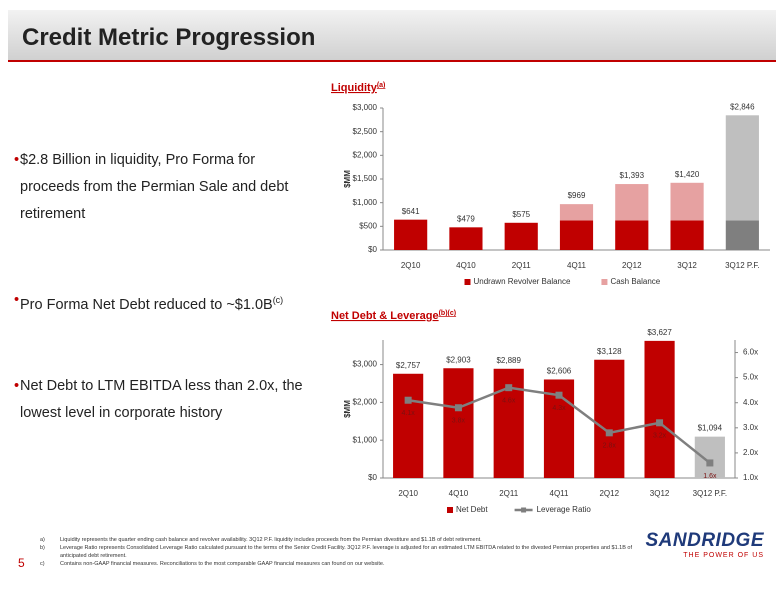  Describe the element at coordinates (393, 316) in the screenshot. I see `chart-title: Net Debt & Leverage(b)(c)` at that location.